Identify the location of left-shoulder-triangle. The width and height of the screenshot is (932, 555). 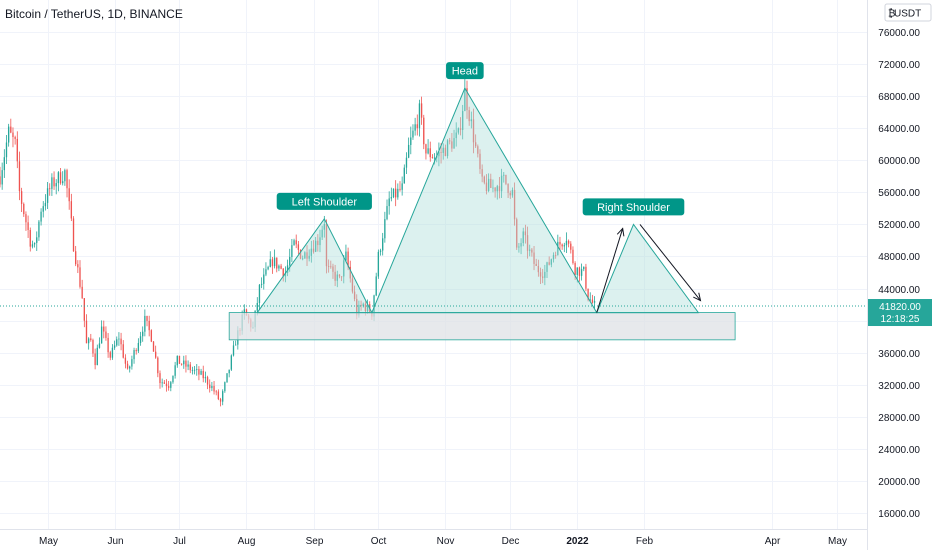
(314, 265).